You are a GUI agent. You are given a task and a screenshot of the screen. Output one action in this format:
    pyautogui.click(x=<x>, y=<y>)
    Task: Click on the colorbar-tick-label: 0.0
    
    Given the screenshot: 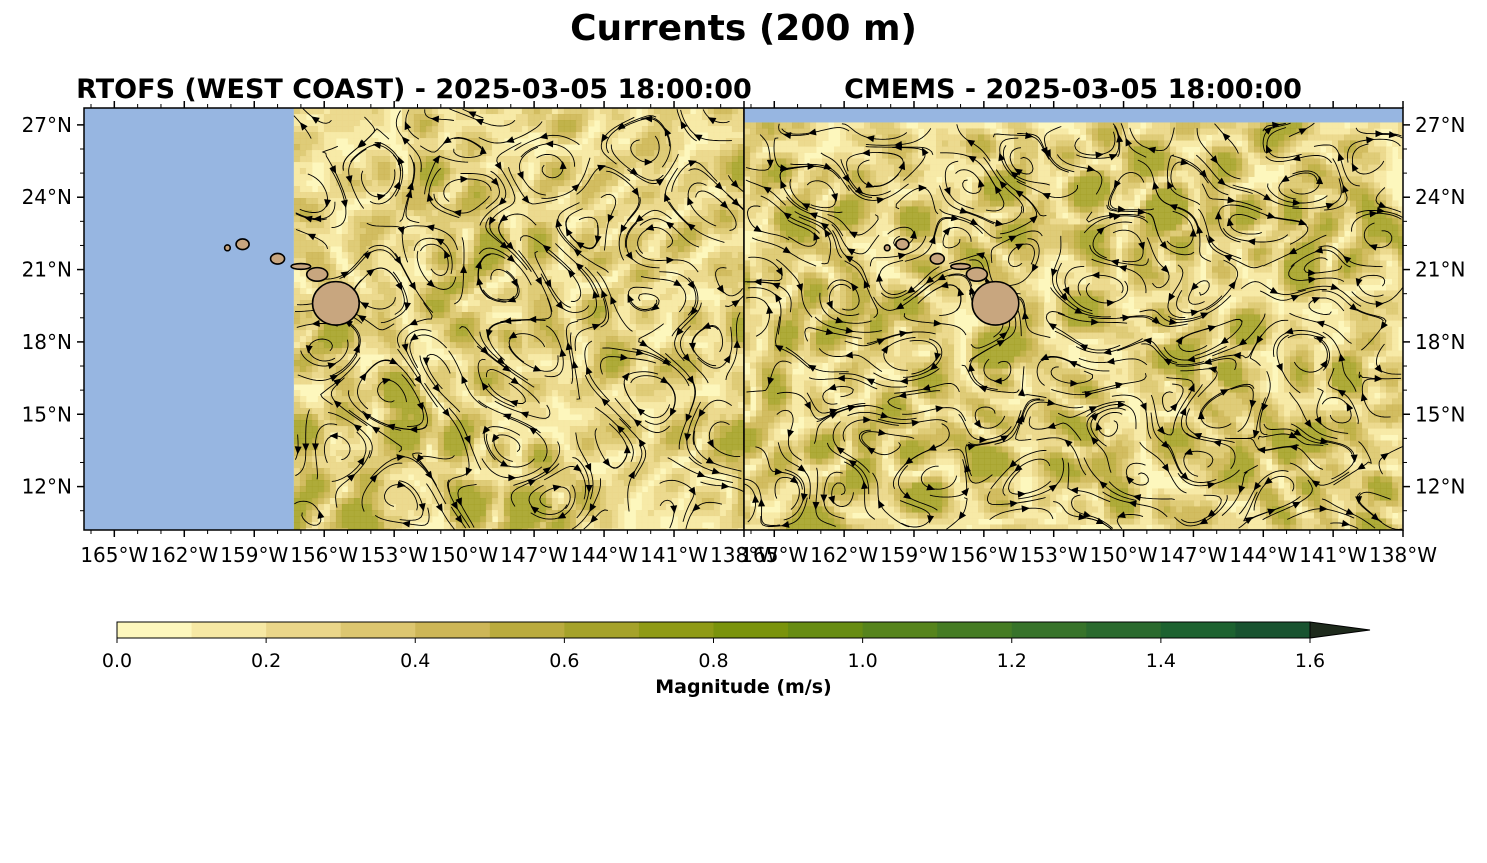 What is the action you would take?
    pyautogui.click(x=117, y=661)
    